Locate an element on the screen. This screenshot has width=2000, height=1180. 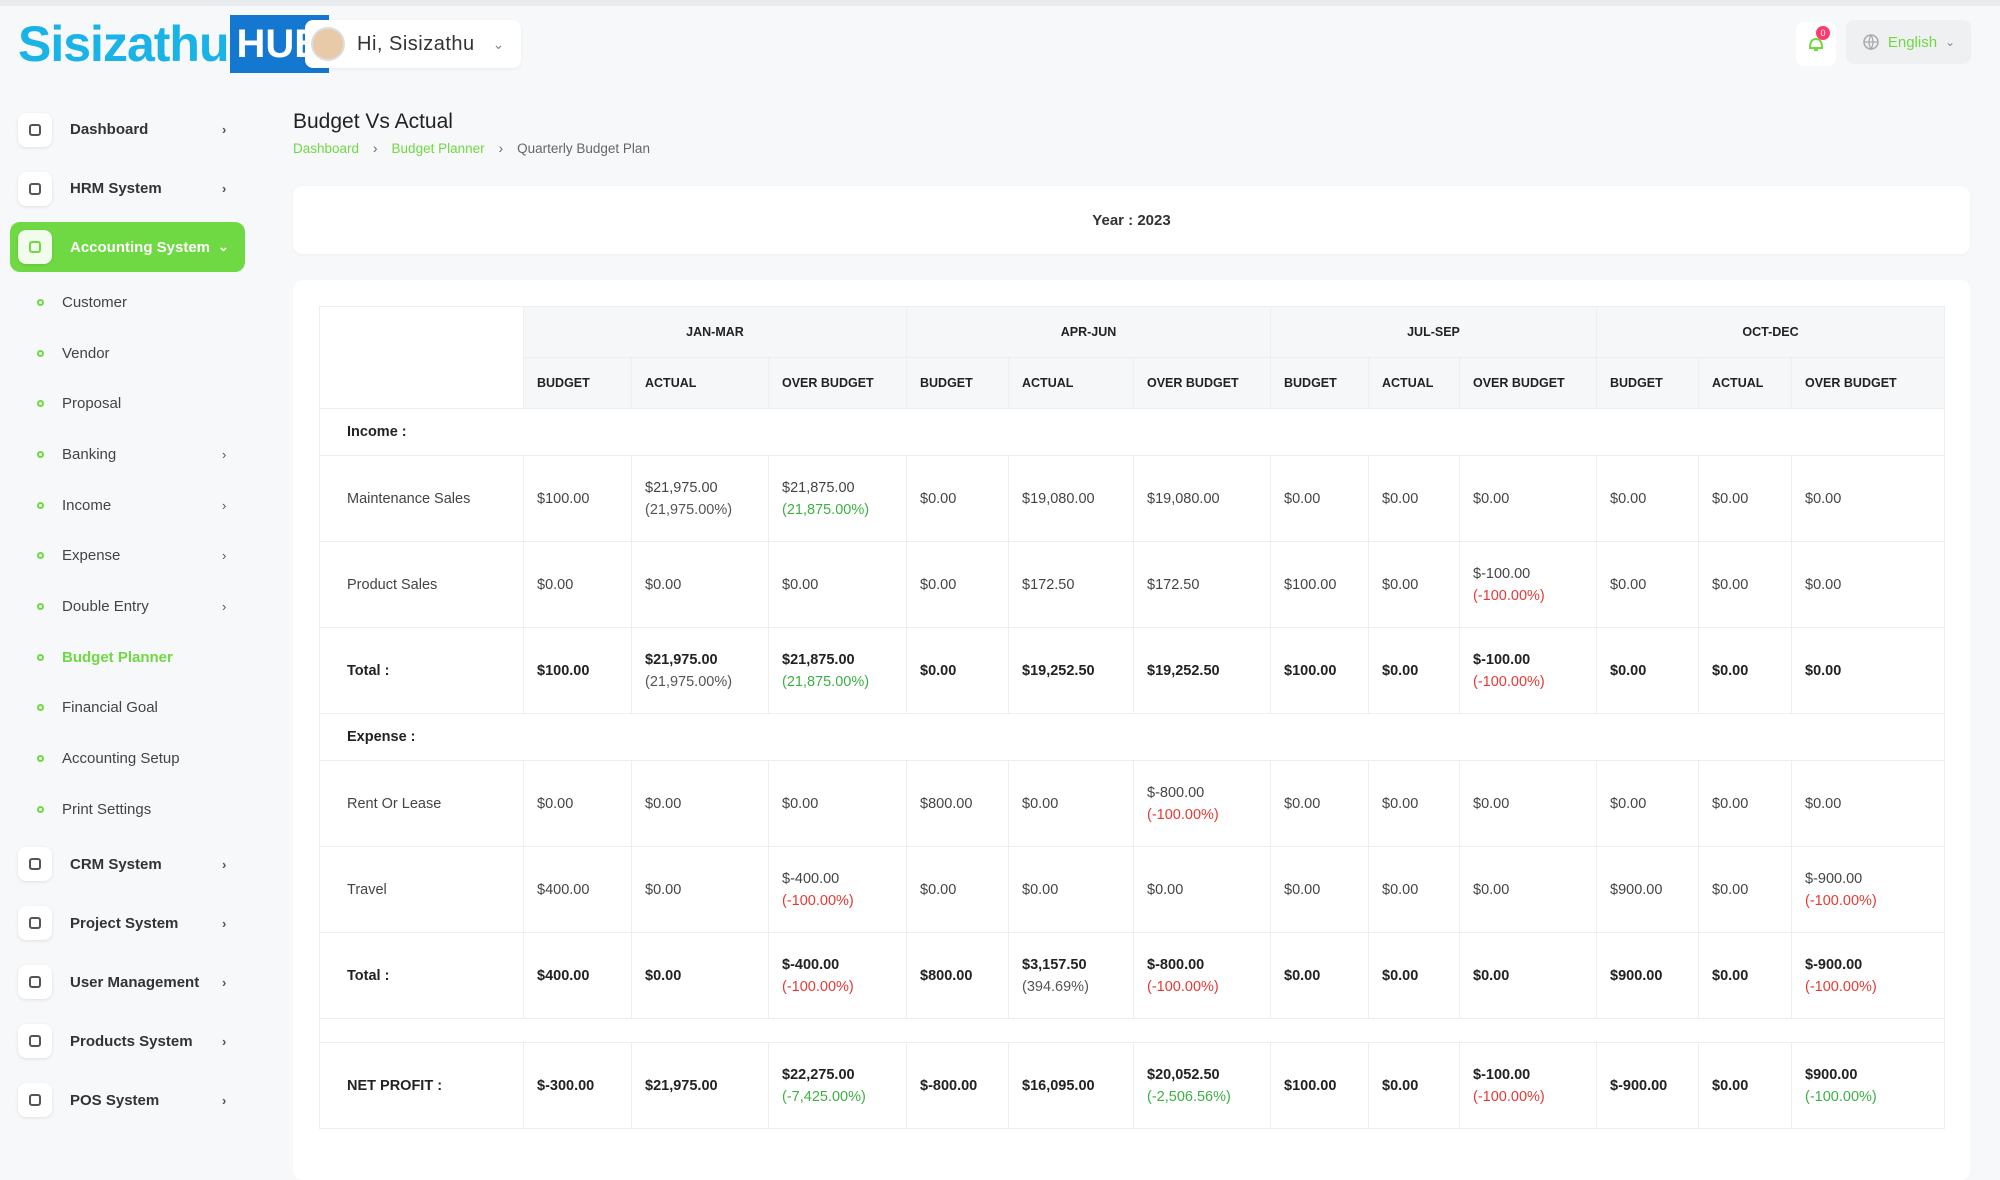
nav-subitem: Income › is located at coordinates (142, 505).